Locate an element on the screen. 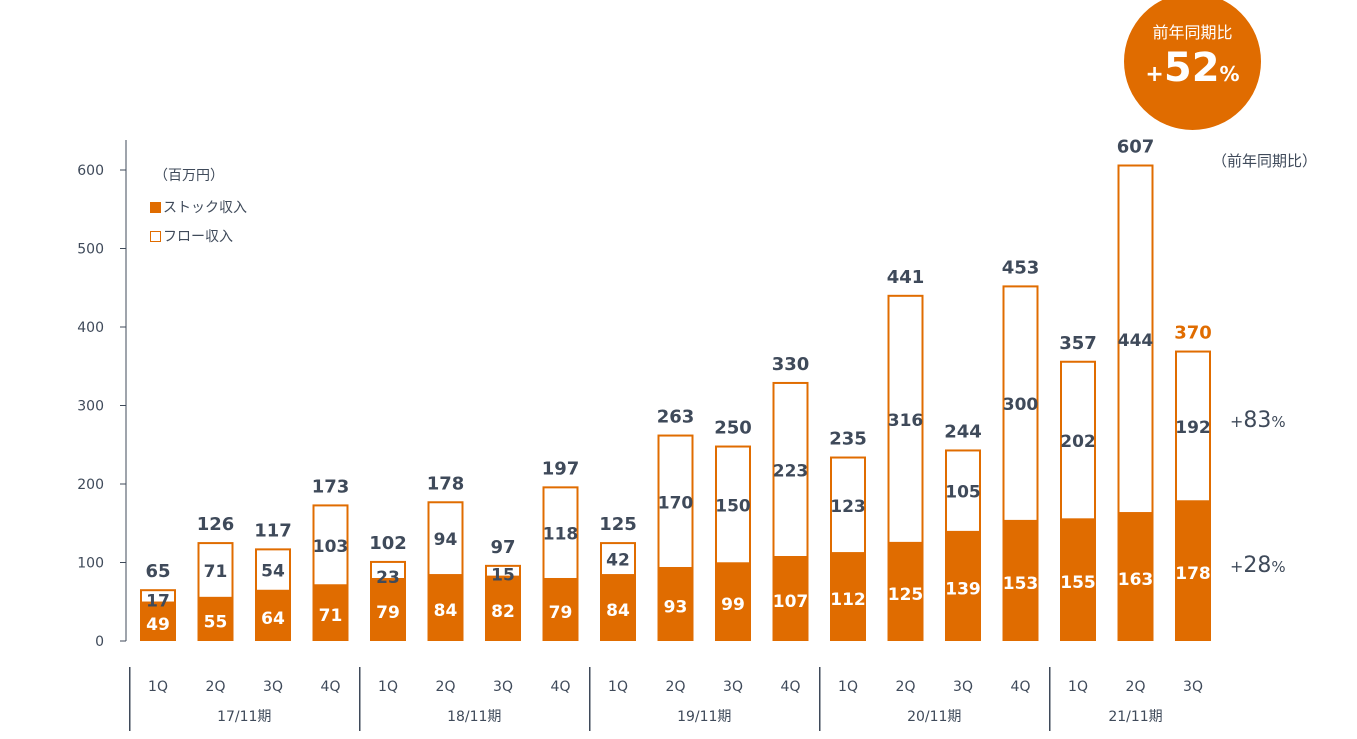  label-stock: 139 is located at coordinates (963, 589).